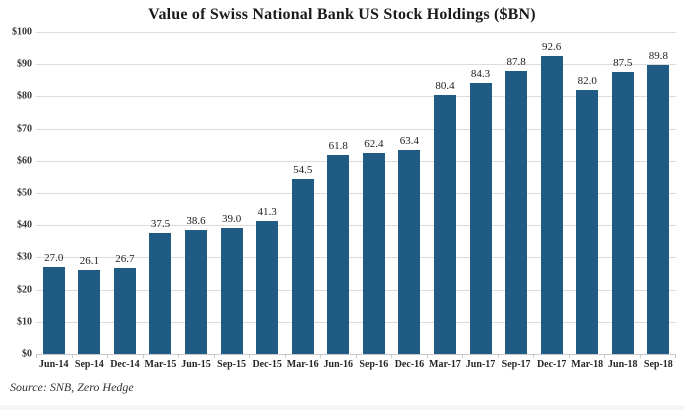 Image resolution: width=684 pixels, height=410 pixels. What do you see at coordinates (232, 364) in the screenshot?
I see `x-category-label: Sep-15` at bounding box center [232, 364].